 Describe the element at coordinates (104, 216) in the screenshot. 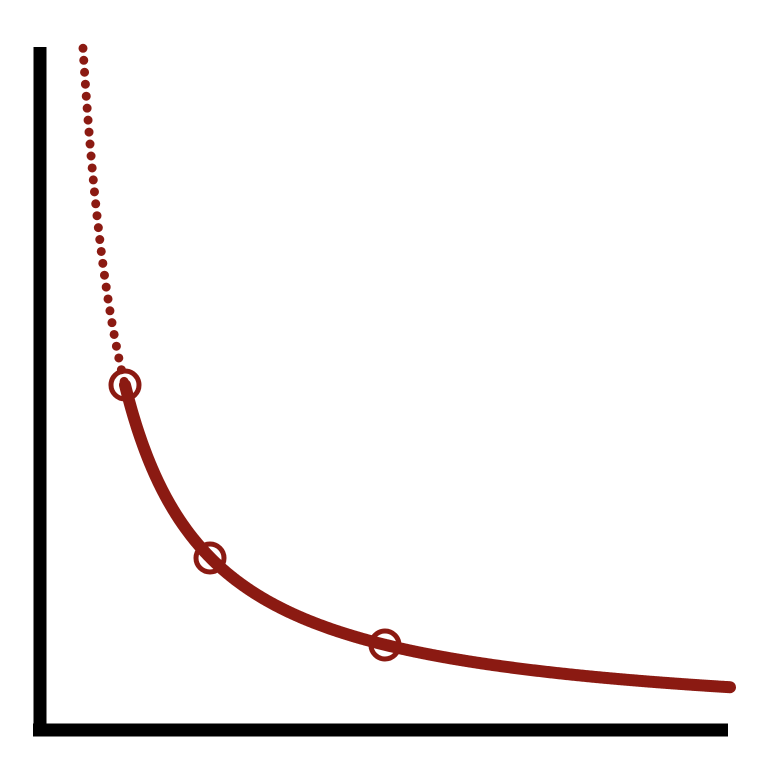

I see `extrapolated-curve` at that location.